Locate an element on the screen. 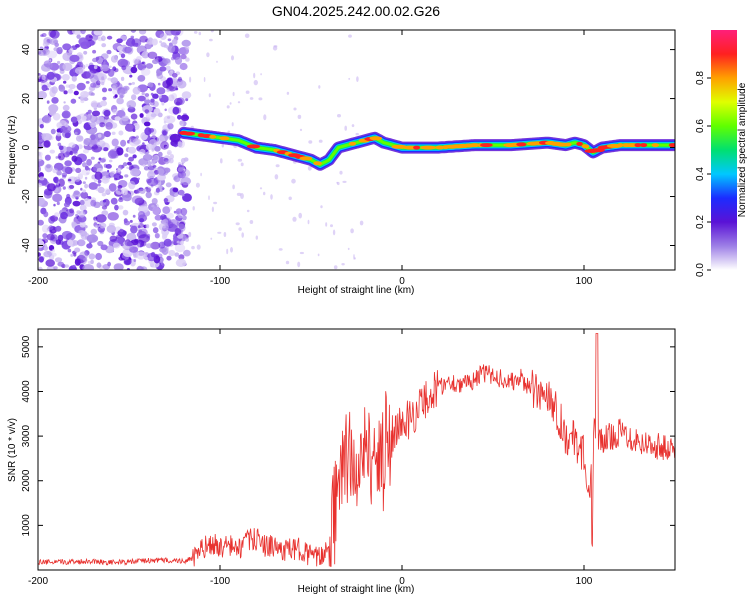 The width and height of the screenshot is (750, 605). x-tick-label: 100 is located at coordinates (584, 581).